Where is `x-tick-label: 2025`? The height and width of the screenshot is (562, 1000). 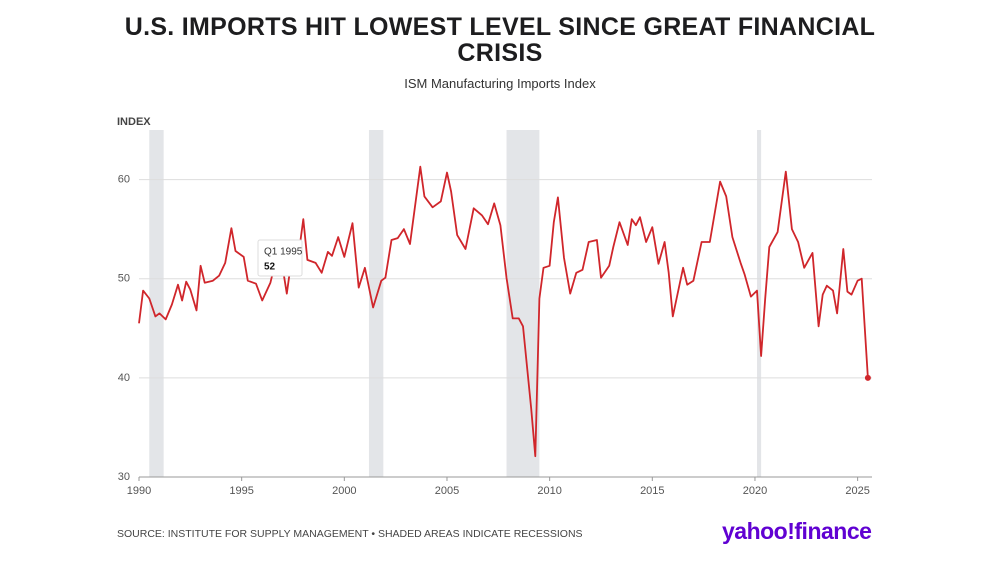 x-tick-label: 2025 is located at coordinates (857, 491).